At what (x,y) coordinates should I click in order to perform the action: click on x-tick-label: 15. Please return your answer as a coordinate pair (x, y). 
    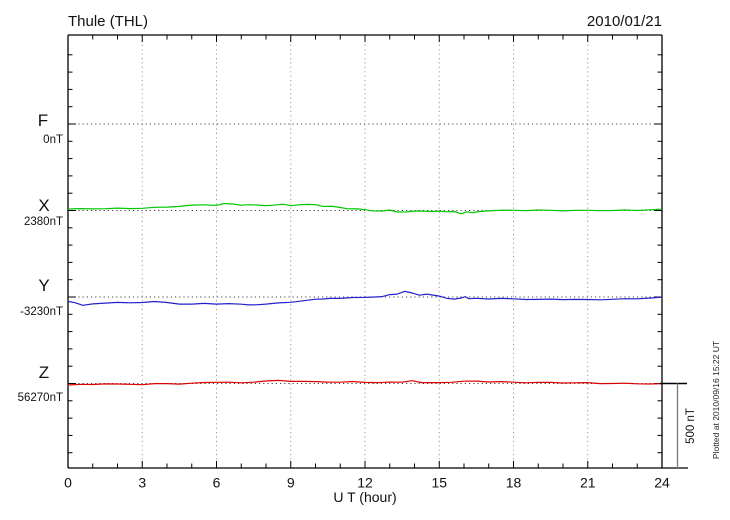
    Looking at the image, I should click on (439, 483).